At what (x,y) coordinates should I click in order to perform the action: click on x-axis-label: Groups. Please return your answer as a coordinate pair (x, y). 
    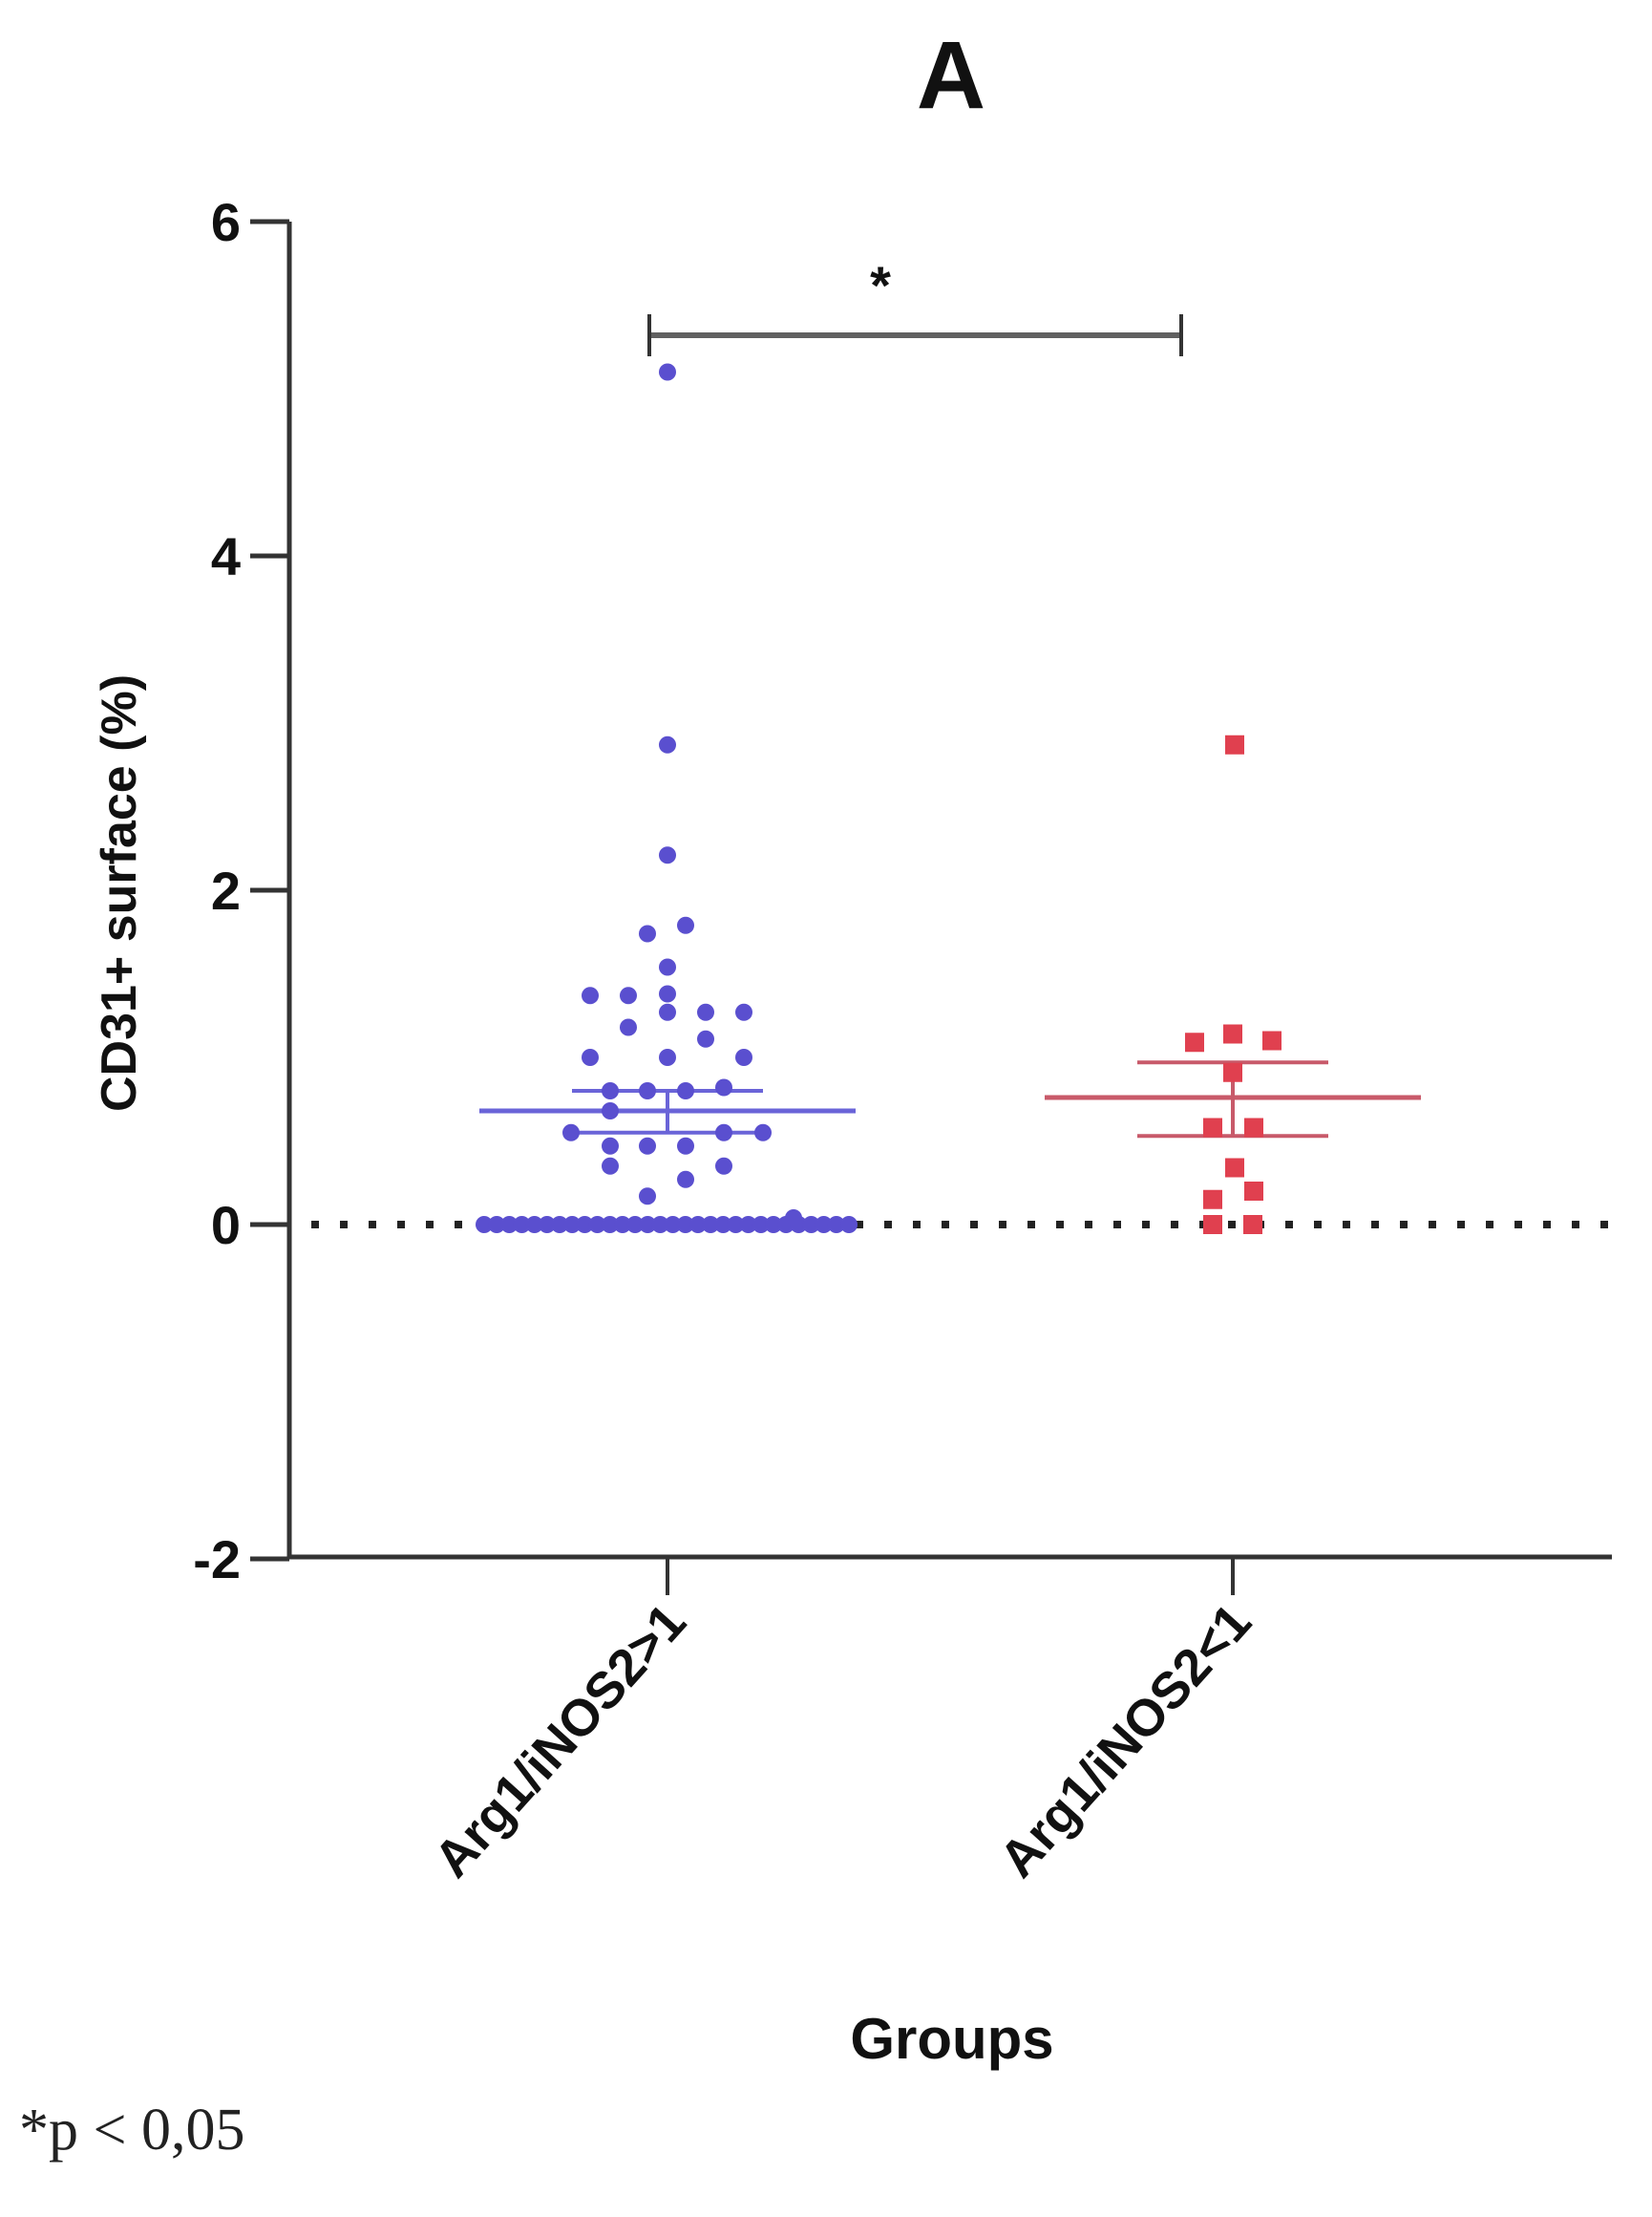
    Looking at the image, I should click on (951, 2039).